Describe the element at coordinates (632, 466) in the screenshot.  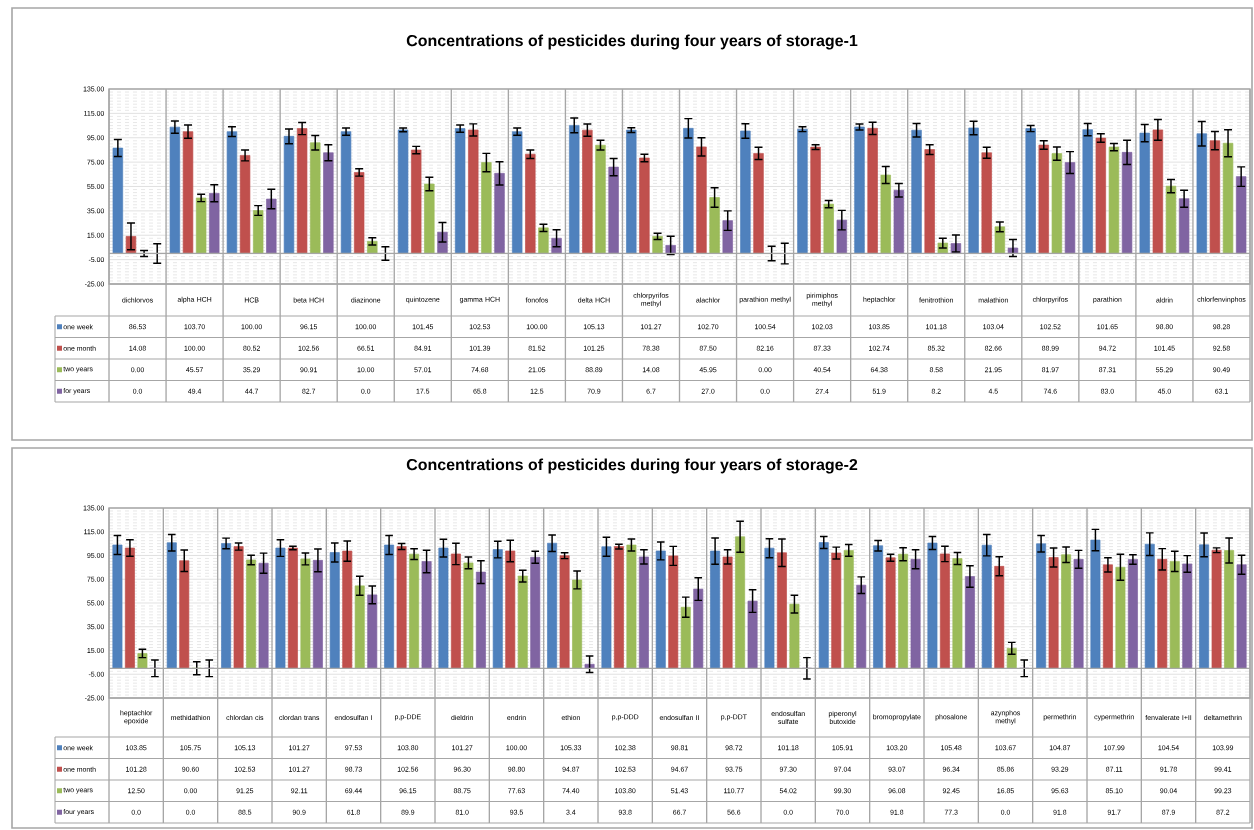
I see `chart-title: Concentrations of pesticides during four years of storage-2` at that location.